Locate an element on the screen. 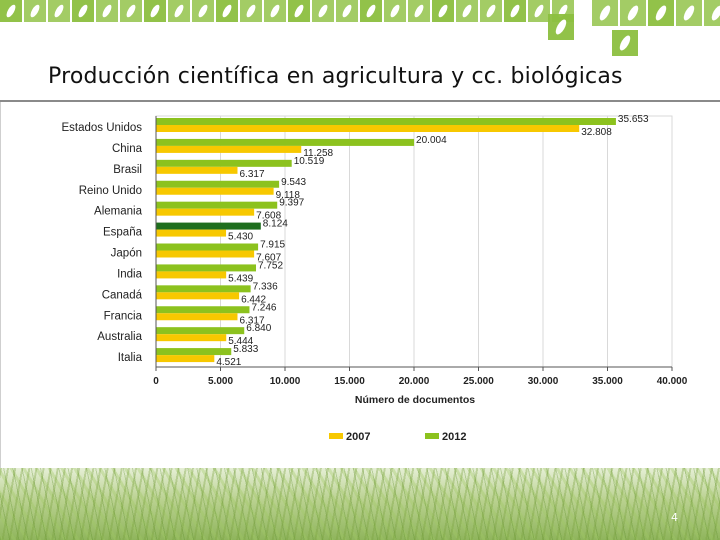  data-label-2007: 4.521 is located at coordinates (228, 362).